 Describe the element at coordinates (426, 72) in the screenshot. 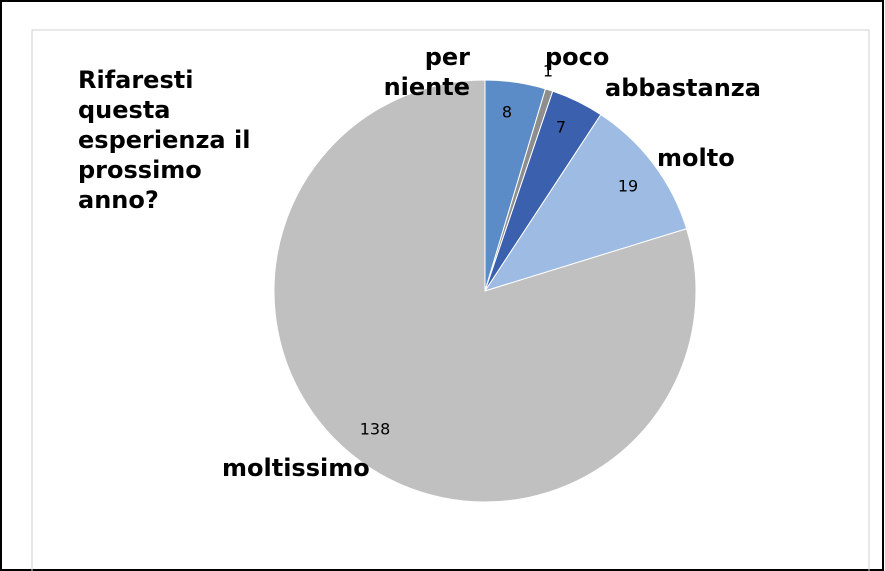

I see `category-label: per niente` at that location.